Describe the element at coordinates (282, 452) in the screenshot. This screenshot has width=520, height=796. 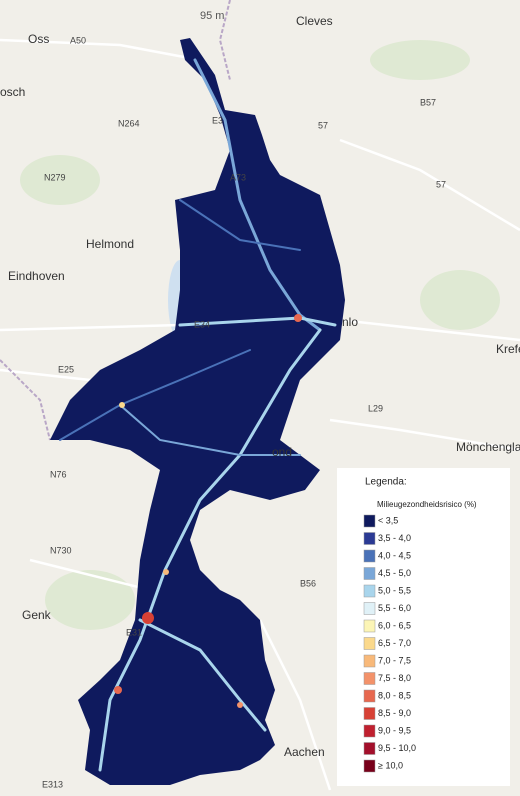
I see `place-label: ond` at that location.